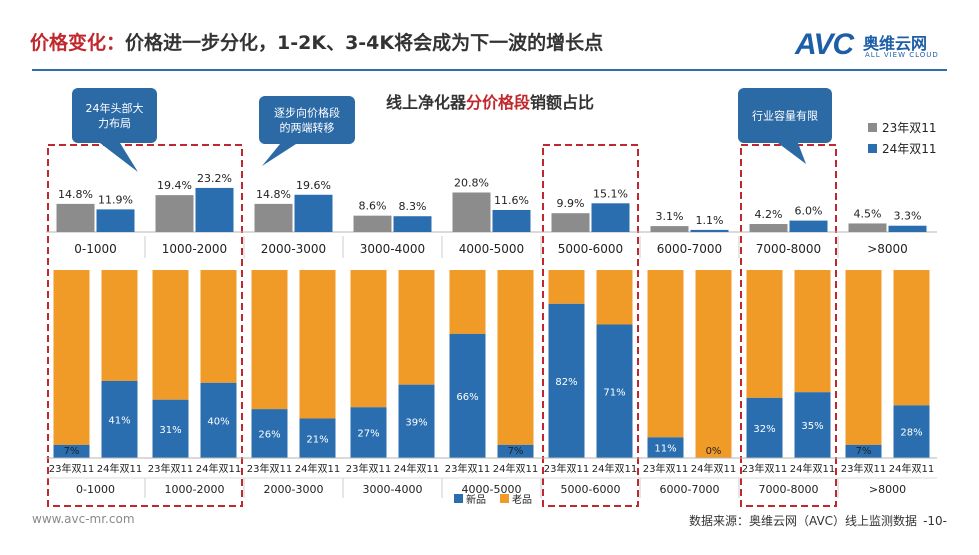 This screenshot has height=555, width=979. What do you see at coordinates (214, 178) in the screenshot?
I see `top-bar-label: 23.2%` at bounding box center [214, 178].